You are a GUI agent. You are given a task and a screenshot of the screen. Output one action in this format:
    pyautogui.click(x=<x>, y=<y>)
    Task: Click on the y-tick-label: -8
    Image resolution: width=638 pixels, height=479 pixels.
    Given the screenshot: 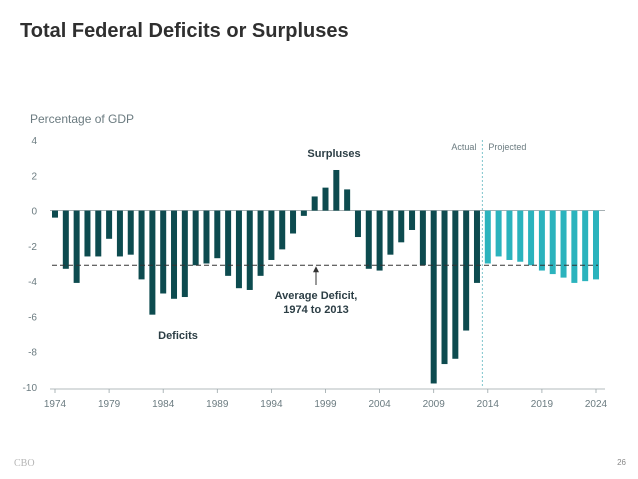 What is the action you would take?
    pyautogui.click(x=32, y=353)
    